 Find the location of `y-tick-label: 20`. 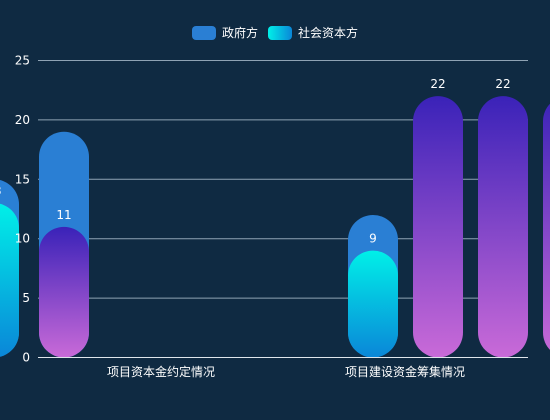

y-tick-label: 20 is located at coordinates (22, 120).